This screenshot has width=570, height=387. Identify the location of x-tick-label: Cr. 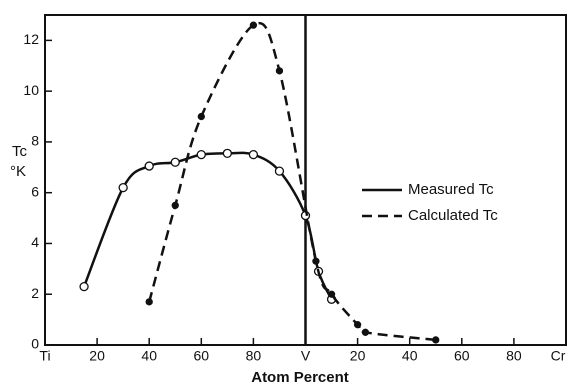
(558, 356).